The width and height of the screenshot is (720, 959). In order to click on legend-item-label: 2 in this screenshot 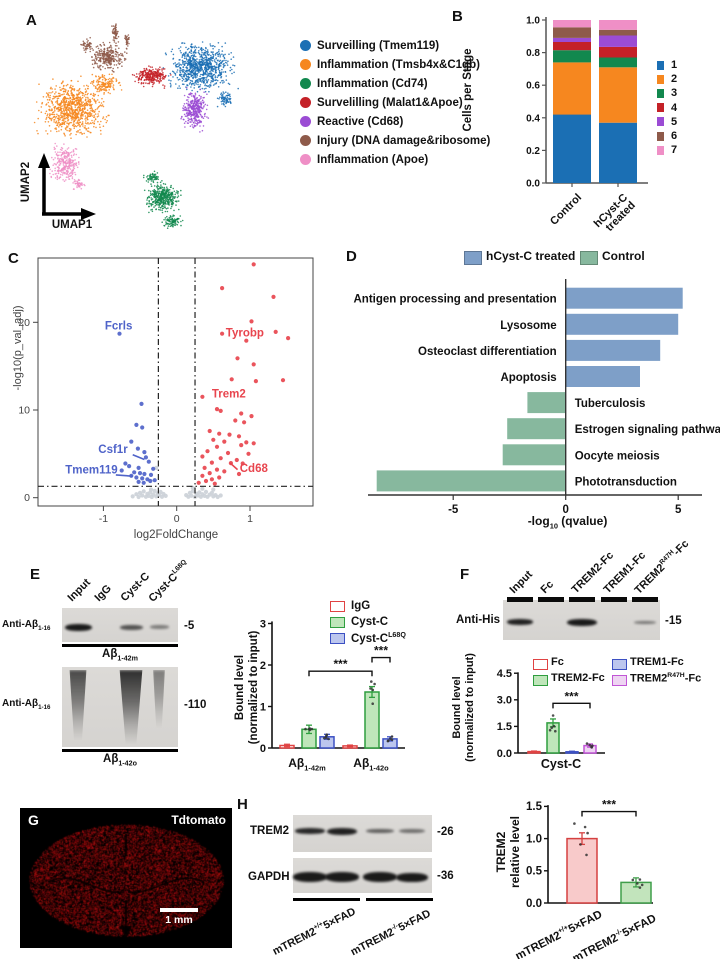, I will do `click(674, 79)`.